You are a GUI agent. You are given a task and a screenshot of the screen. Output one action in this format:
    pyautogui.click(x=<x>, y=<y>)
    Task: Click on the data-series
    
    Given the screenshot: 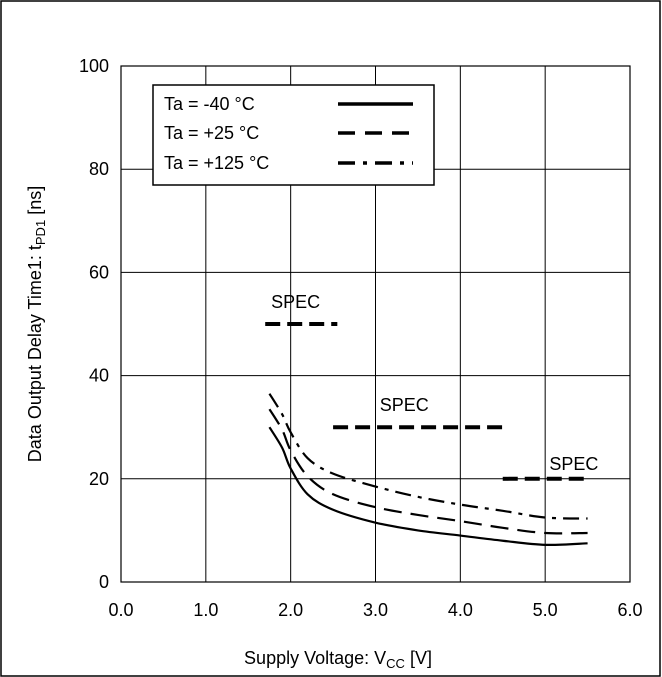 What is the action you would take?
    pyautogui.click(x=428, y=470)
    